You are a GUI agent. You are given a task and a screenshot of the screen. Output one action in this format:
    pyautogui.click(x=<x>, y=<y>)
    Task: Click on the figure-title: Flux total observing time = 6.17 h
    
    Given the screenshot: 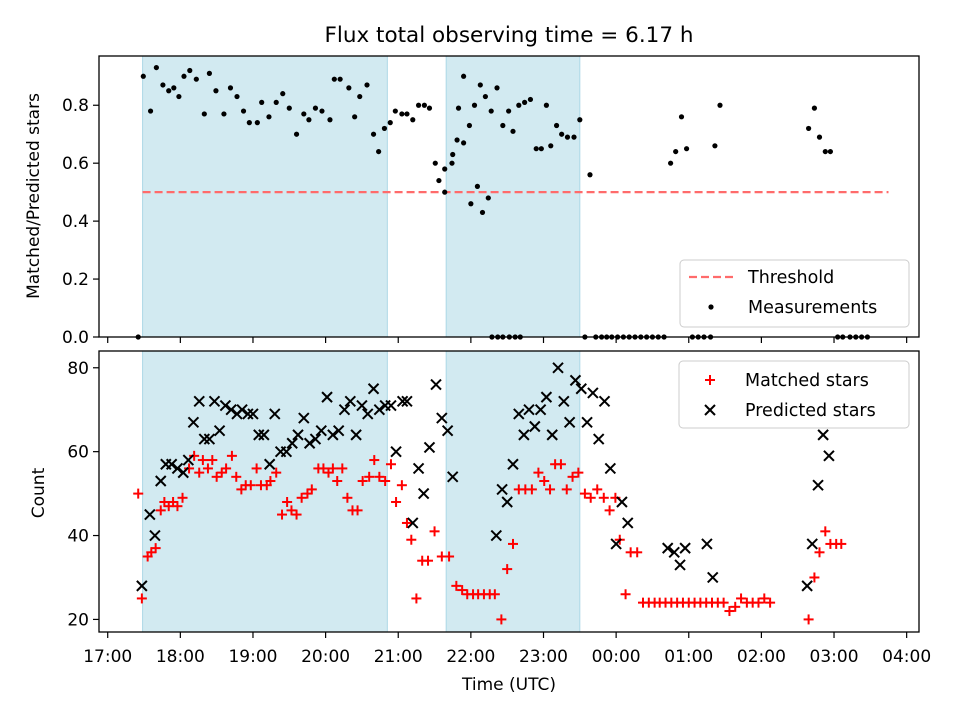 What is the action you would take?
    pyautogui.click(x=509, y=35)
    